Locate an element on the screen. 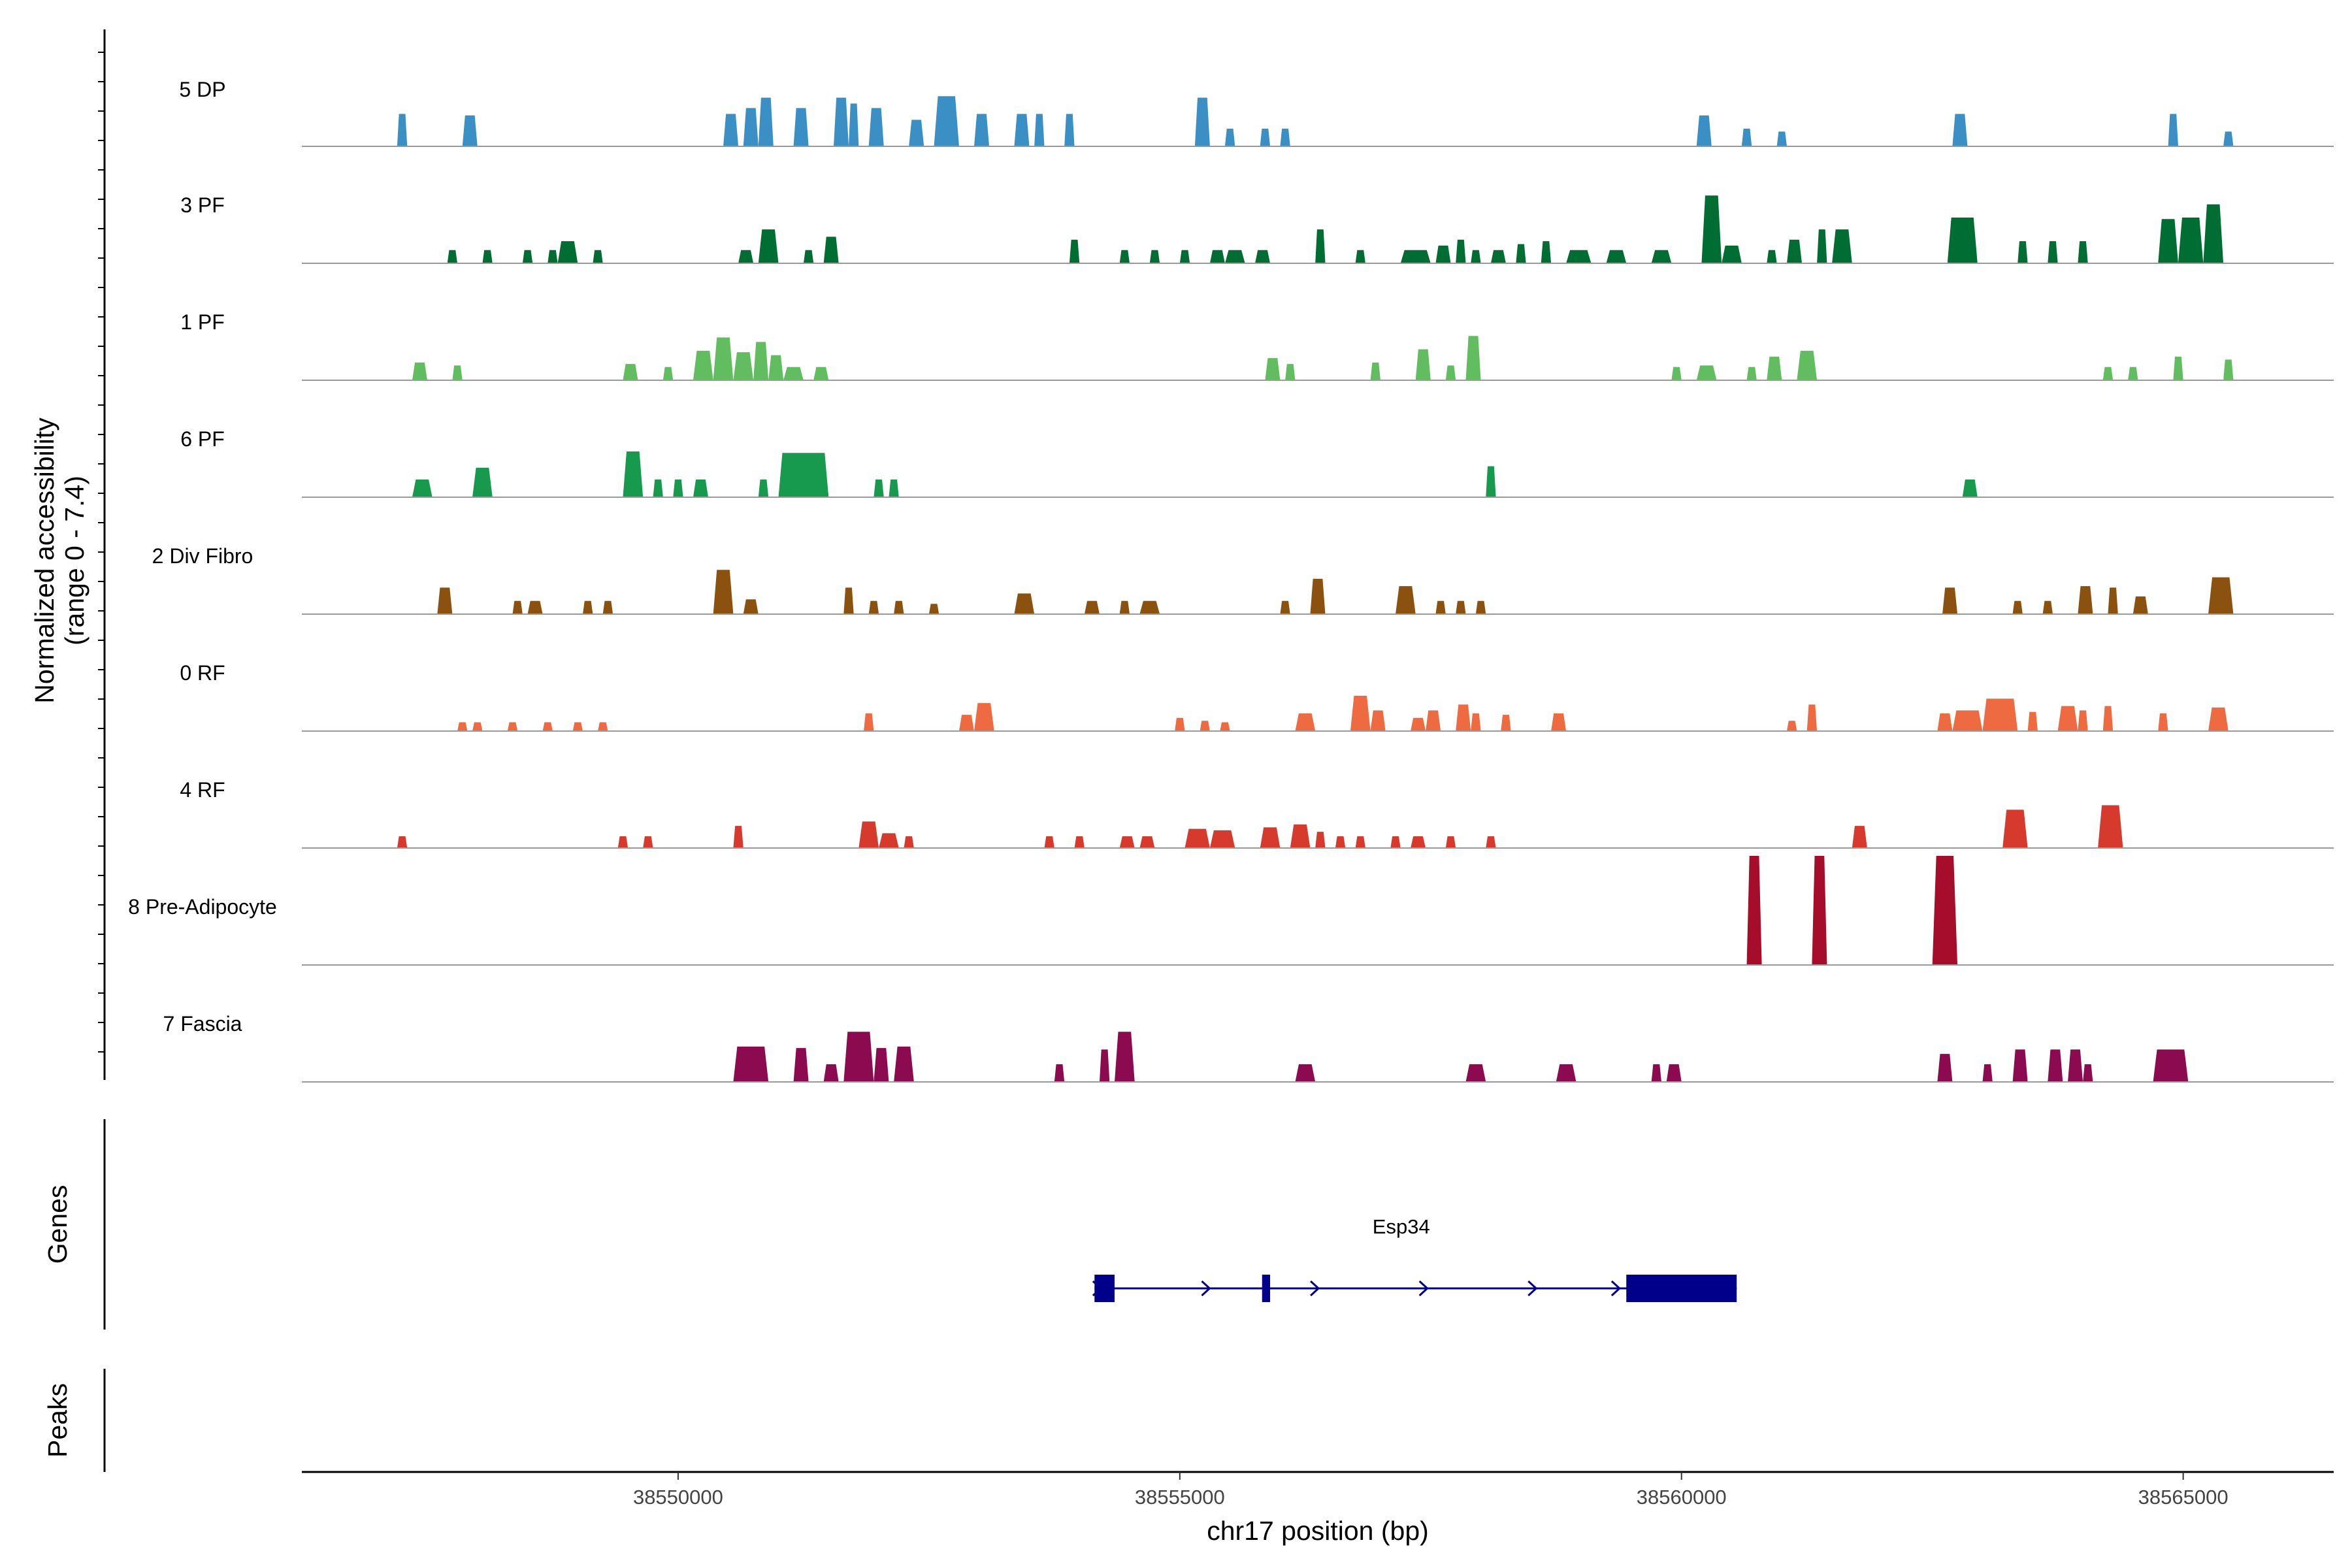 The height and width of the screenshot is (1568, 2352). track-label: 1 PF is located at coordinates (202, 322).